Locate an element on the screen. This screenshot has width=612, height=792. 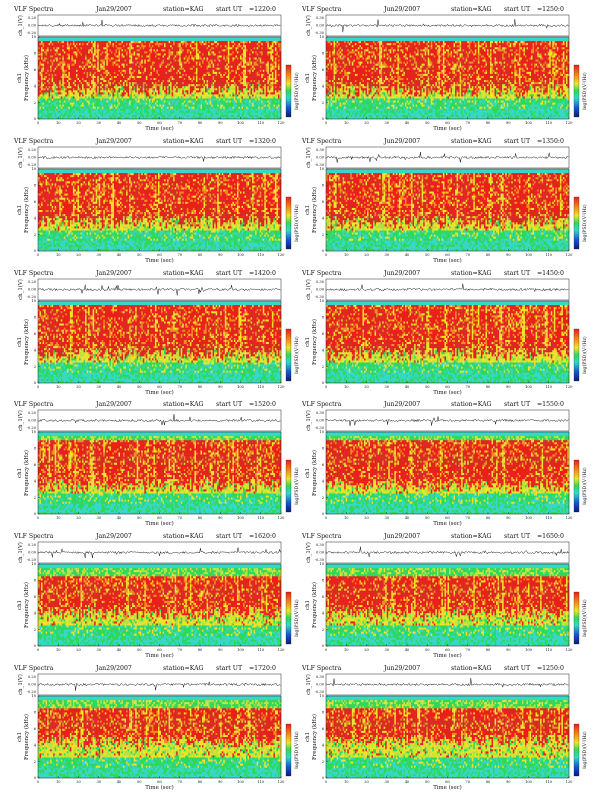
spectrogram-column is located at coordinates (63, 78).